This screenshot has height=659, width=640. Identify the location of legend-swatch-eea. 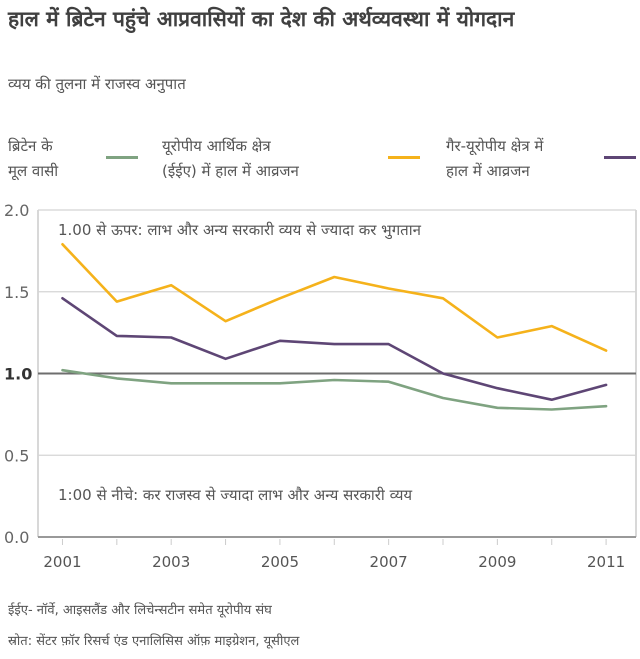
(404, 157).